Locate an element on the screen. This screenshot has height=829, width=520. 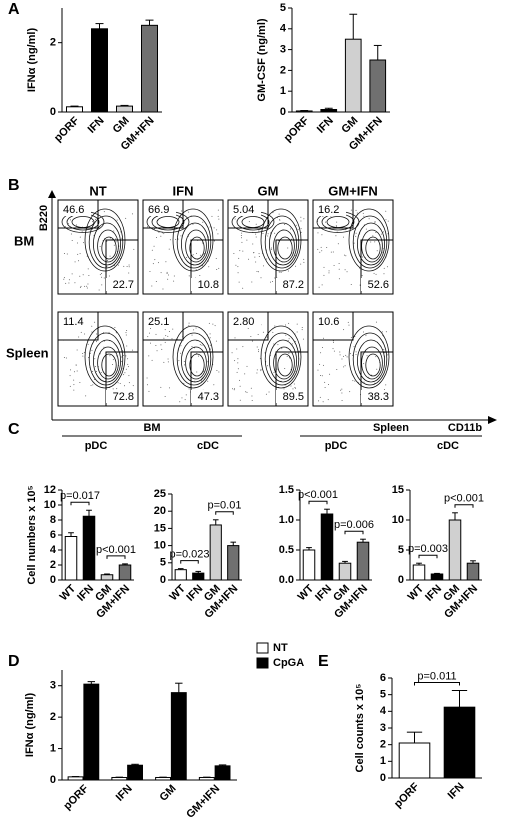
y-tick-label: 2 is located at coordinates (383, 745).